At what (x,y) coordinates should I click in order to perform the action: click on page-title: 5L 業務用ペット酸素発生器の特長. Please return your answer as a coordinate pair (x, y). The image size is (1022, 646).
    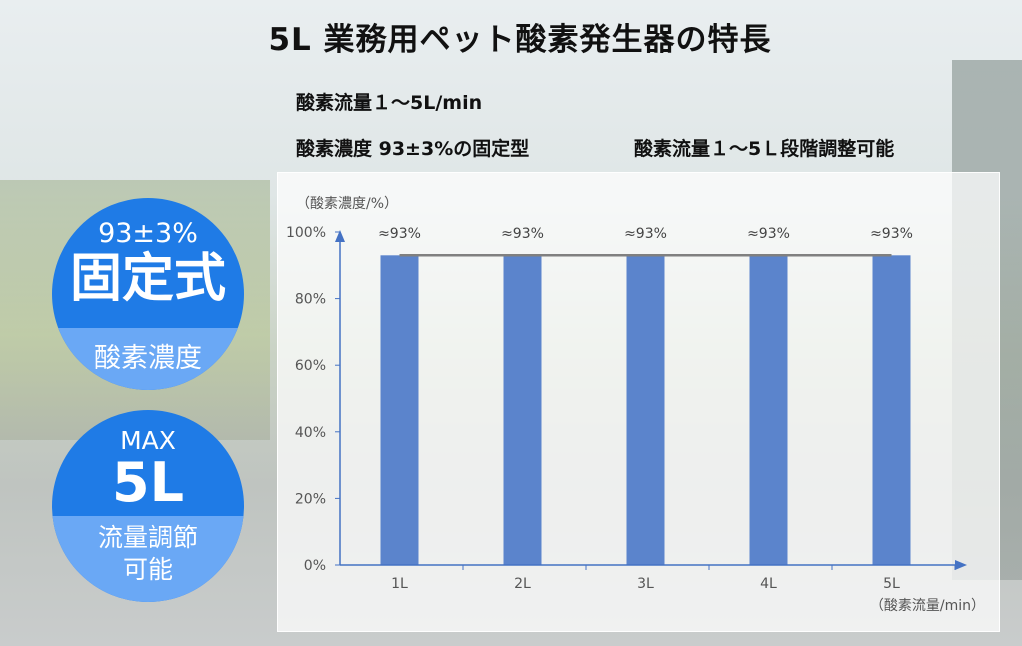
    Looking at the image, I should click on (520, 40).